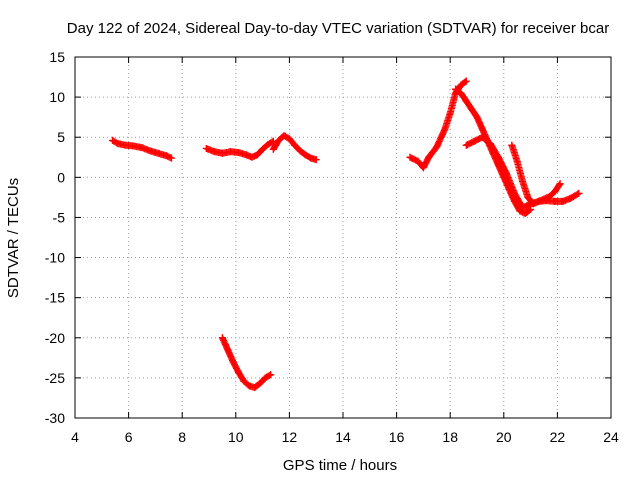 This screenshot has width=640, height=480. Describe the element at coordinates (61, 177) in the screenshot. I see `y-tick-label: 0` at that location.